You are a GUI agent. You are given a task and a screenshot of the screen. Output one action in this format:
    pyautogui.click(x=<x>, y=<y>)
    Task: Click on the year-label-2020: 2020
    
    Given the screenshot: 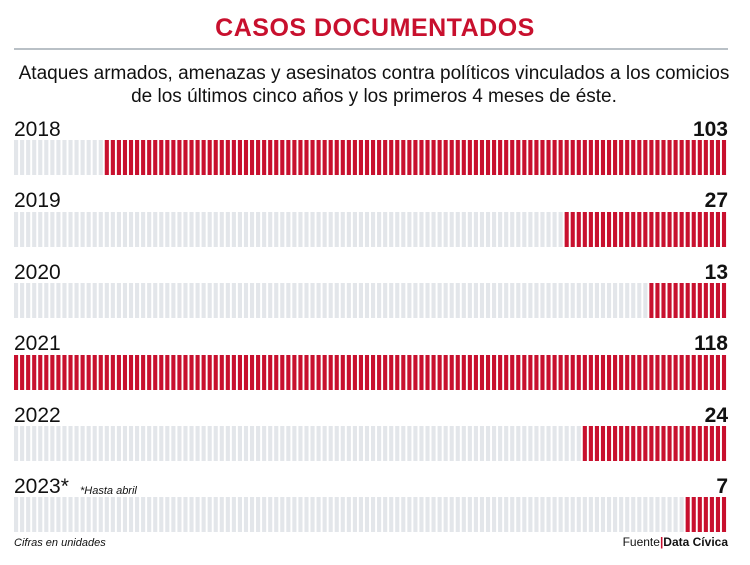 What is the action you would take?
    pyautogui.click(x=37, y=272)
    